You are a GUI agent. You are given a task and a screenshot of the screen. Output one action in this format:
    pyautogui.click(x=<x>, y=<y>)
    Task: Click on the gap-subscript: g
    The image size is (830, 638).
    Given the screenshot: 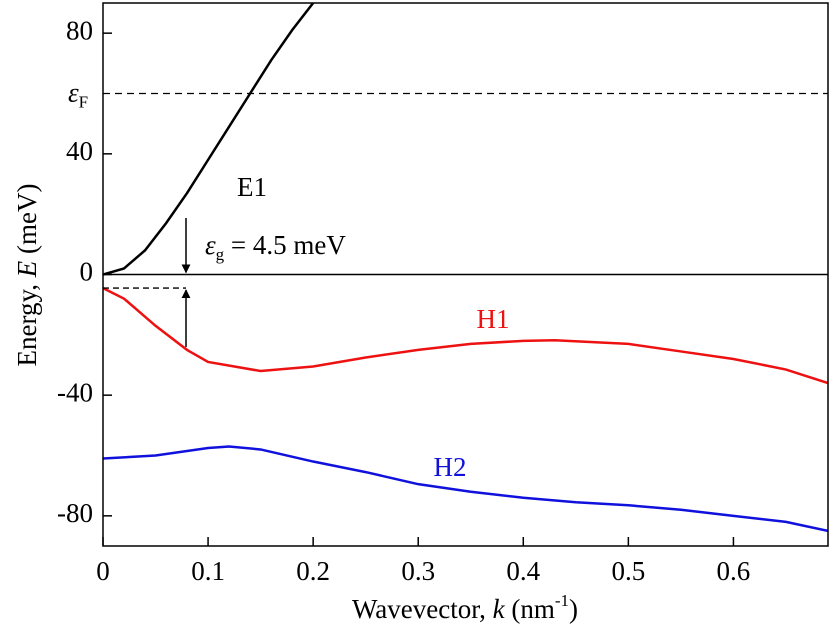 What is the action you would take?
    pyautogui.click(x=220, y=254)
    